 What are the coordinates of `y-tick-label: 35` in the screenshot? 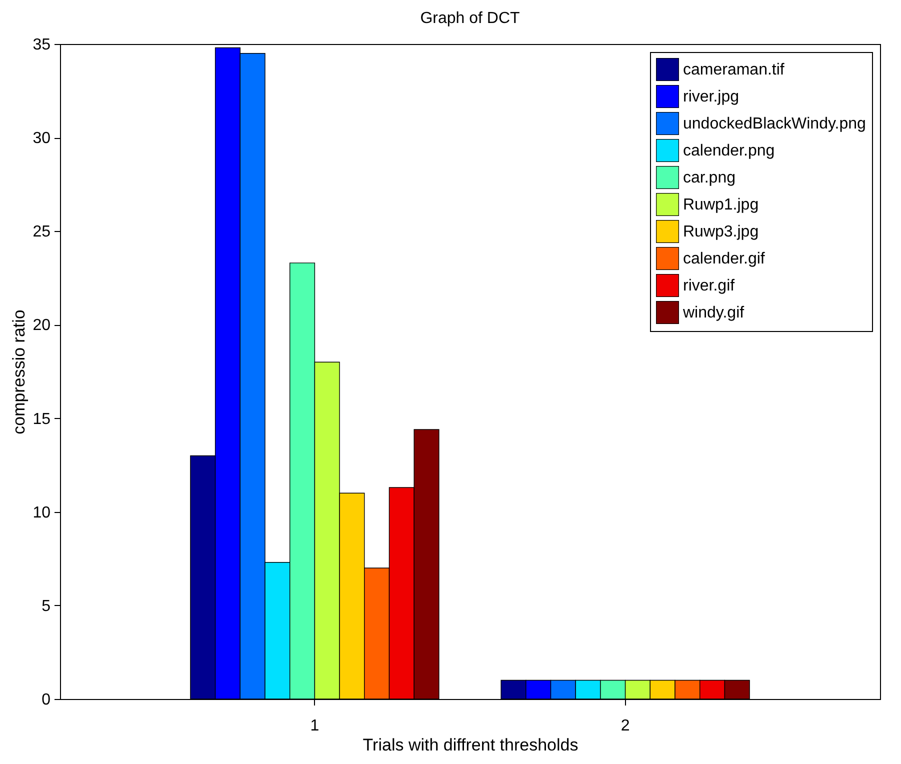 It's located at (41, 45).